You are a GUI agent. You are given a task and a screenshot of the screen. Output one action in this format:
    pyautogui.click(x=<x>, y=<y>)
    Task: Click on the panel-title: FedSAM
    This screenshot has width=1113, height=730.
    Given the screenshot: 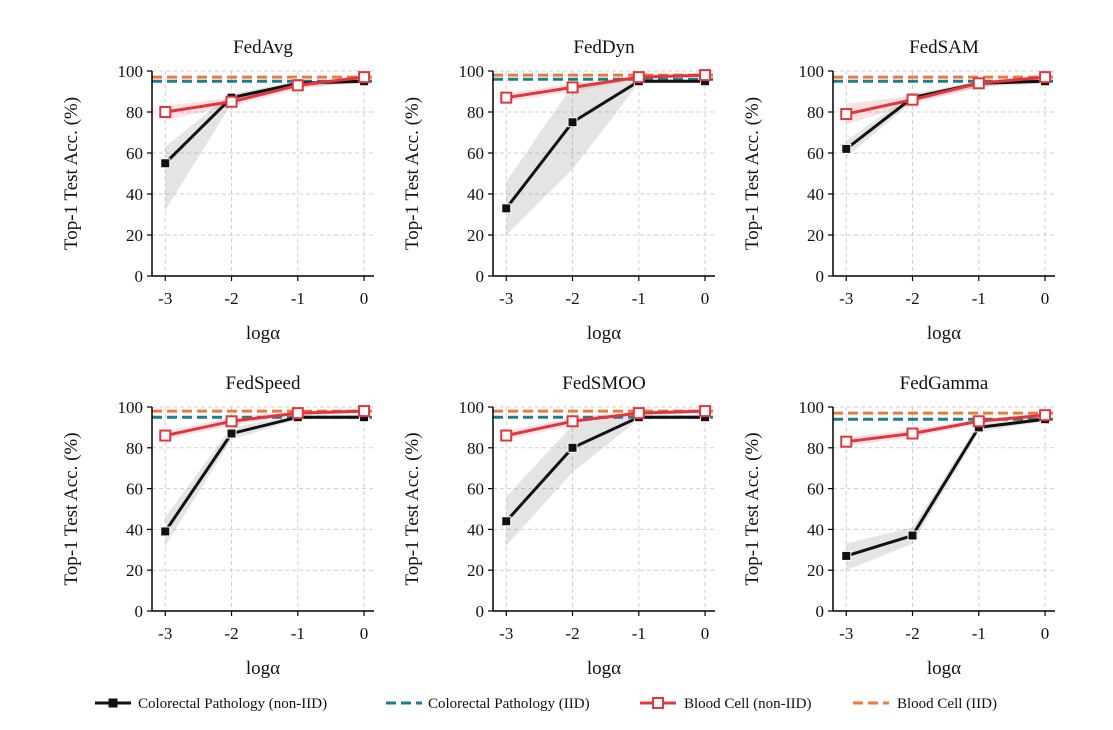 What is the action you would take?
    pyautogui.click(x=944, y=47)
    